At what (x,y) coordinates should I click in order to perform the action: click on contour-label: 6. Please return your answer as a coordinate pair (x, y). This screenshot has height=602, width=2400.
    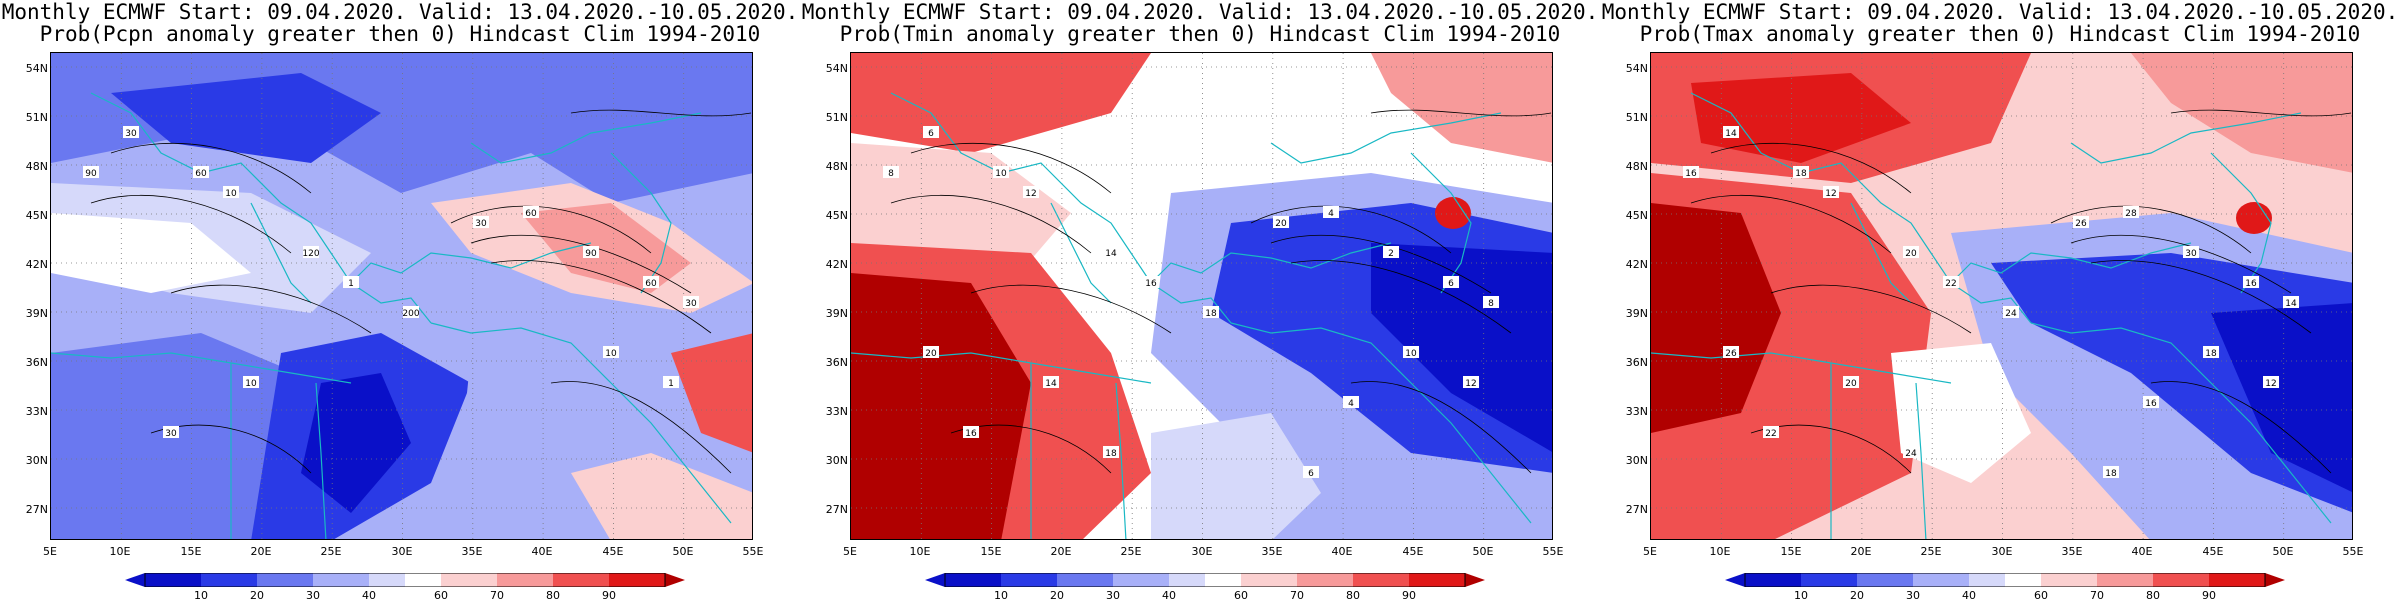
    Looking at the image, I should click on (931, 134).